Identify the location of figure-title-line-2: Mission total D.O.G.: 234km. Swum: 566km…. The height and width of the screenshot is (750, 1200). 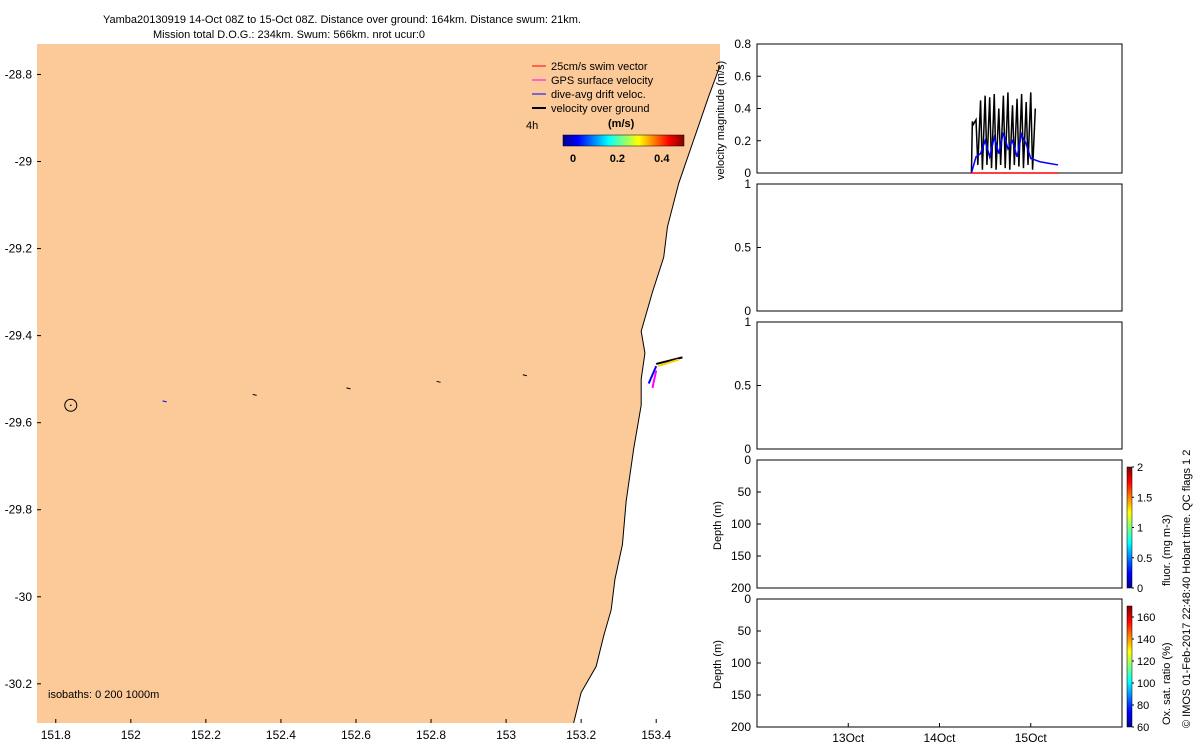
(289, 35).